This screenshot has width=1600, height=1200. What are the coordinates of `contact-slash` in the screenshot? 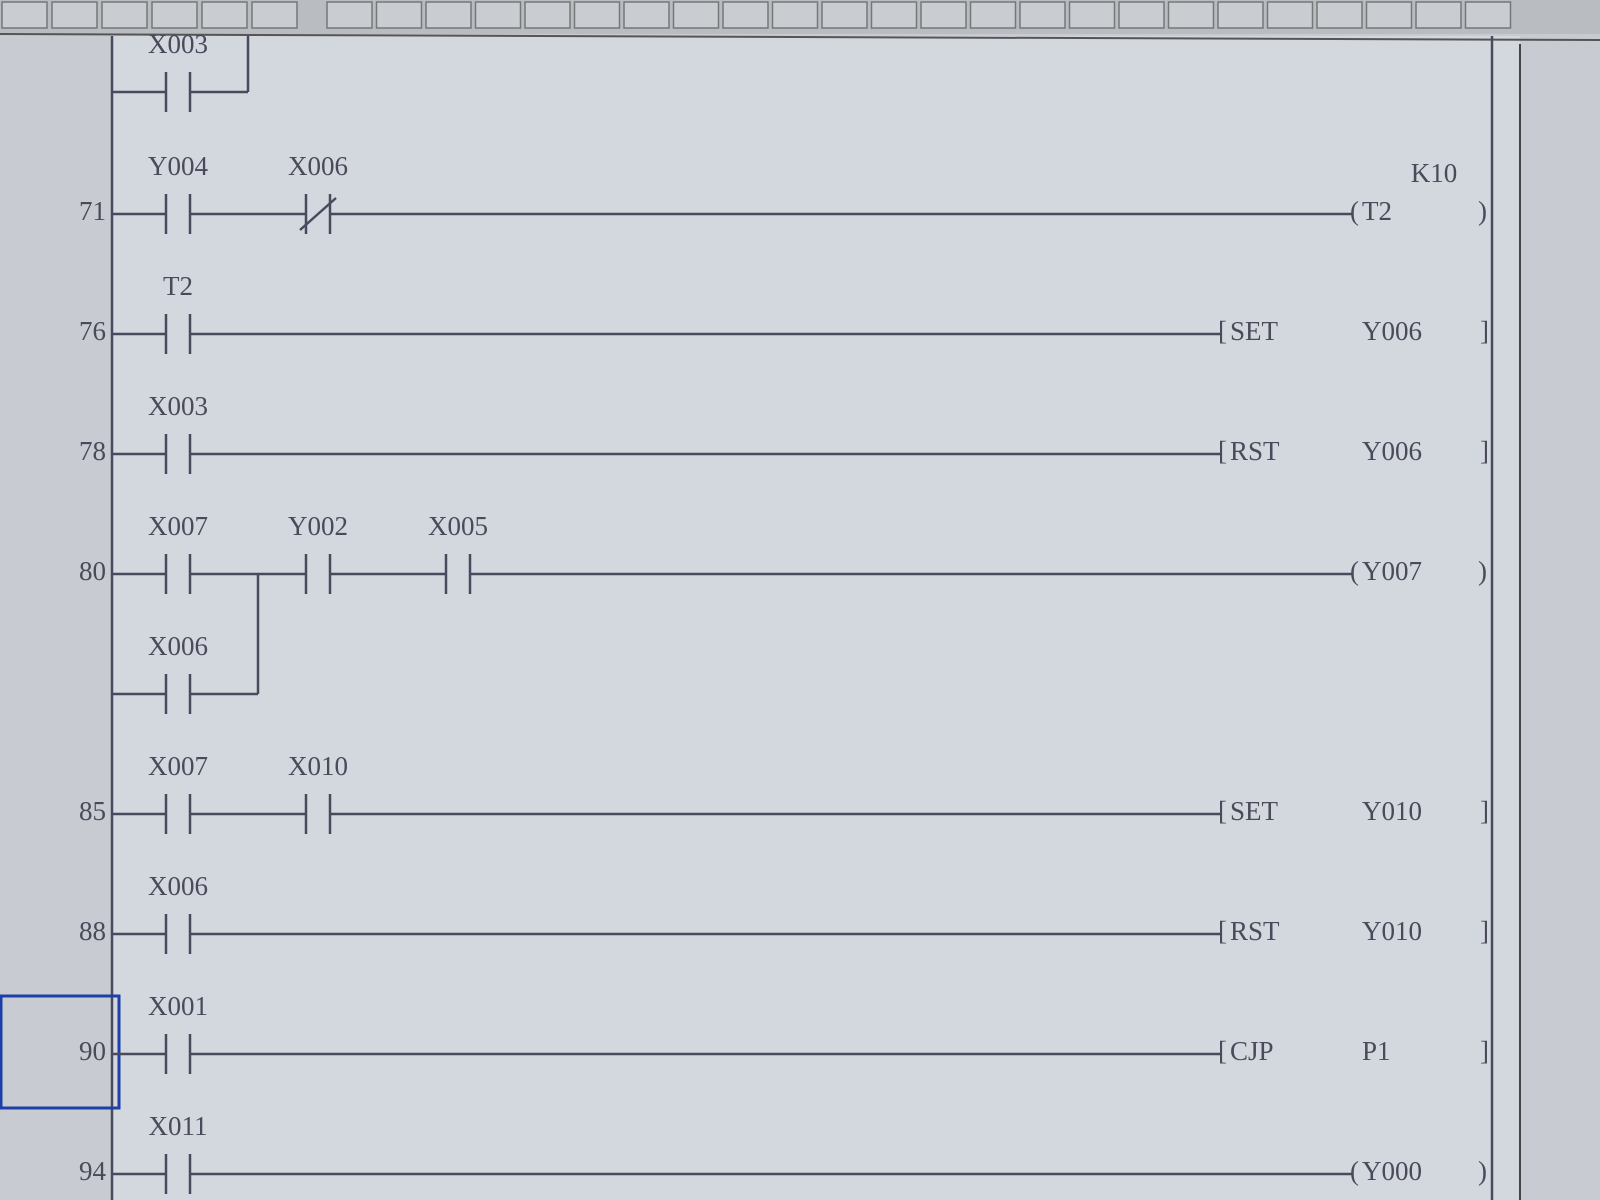 It's located at (318, 214).